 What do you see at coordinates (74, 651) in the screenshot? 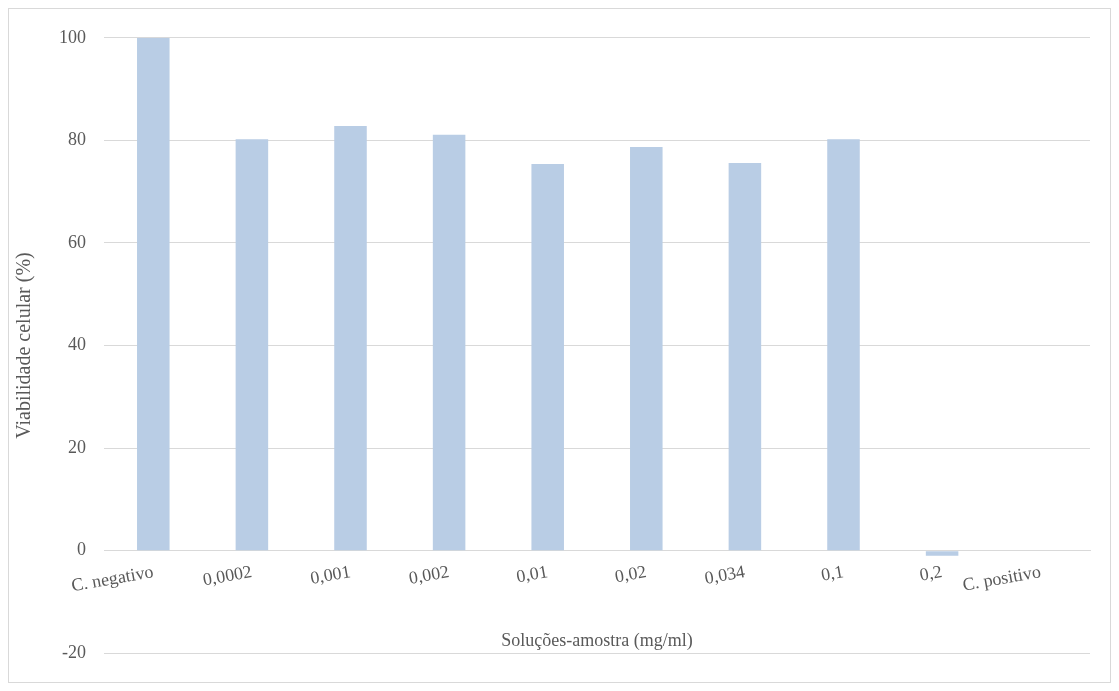
I see `y-tick-label: -20` at bounding box center [74, 651].